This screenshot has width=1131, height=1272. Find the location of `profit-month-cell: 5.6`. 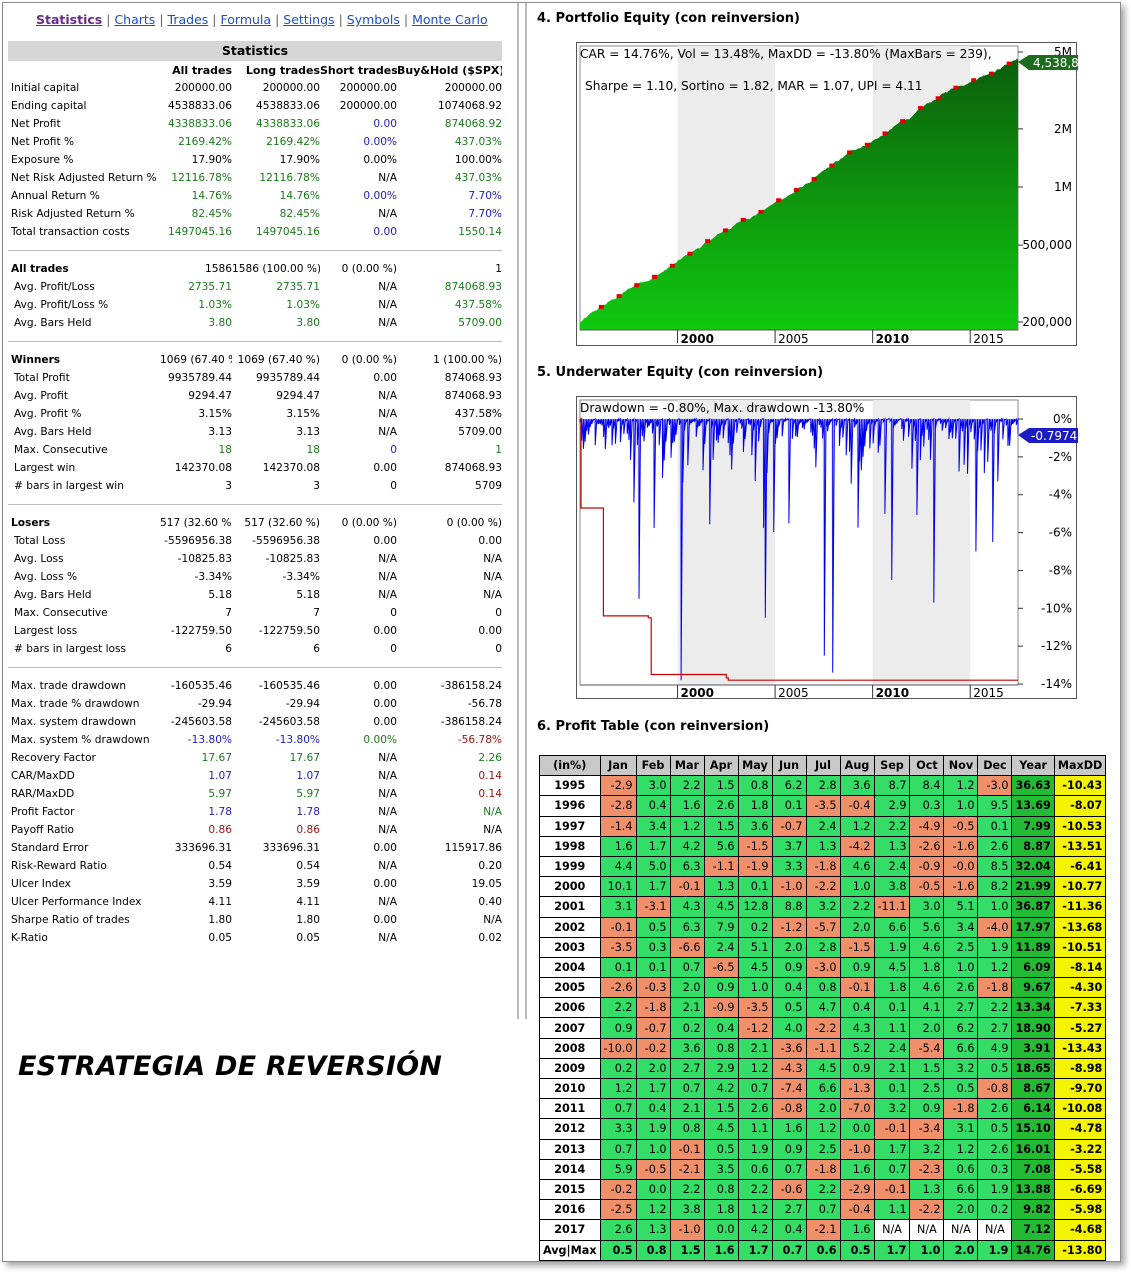

profit-month-cell: 5.6 is located at coordinates (927, 927).